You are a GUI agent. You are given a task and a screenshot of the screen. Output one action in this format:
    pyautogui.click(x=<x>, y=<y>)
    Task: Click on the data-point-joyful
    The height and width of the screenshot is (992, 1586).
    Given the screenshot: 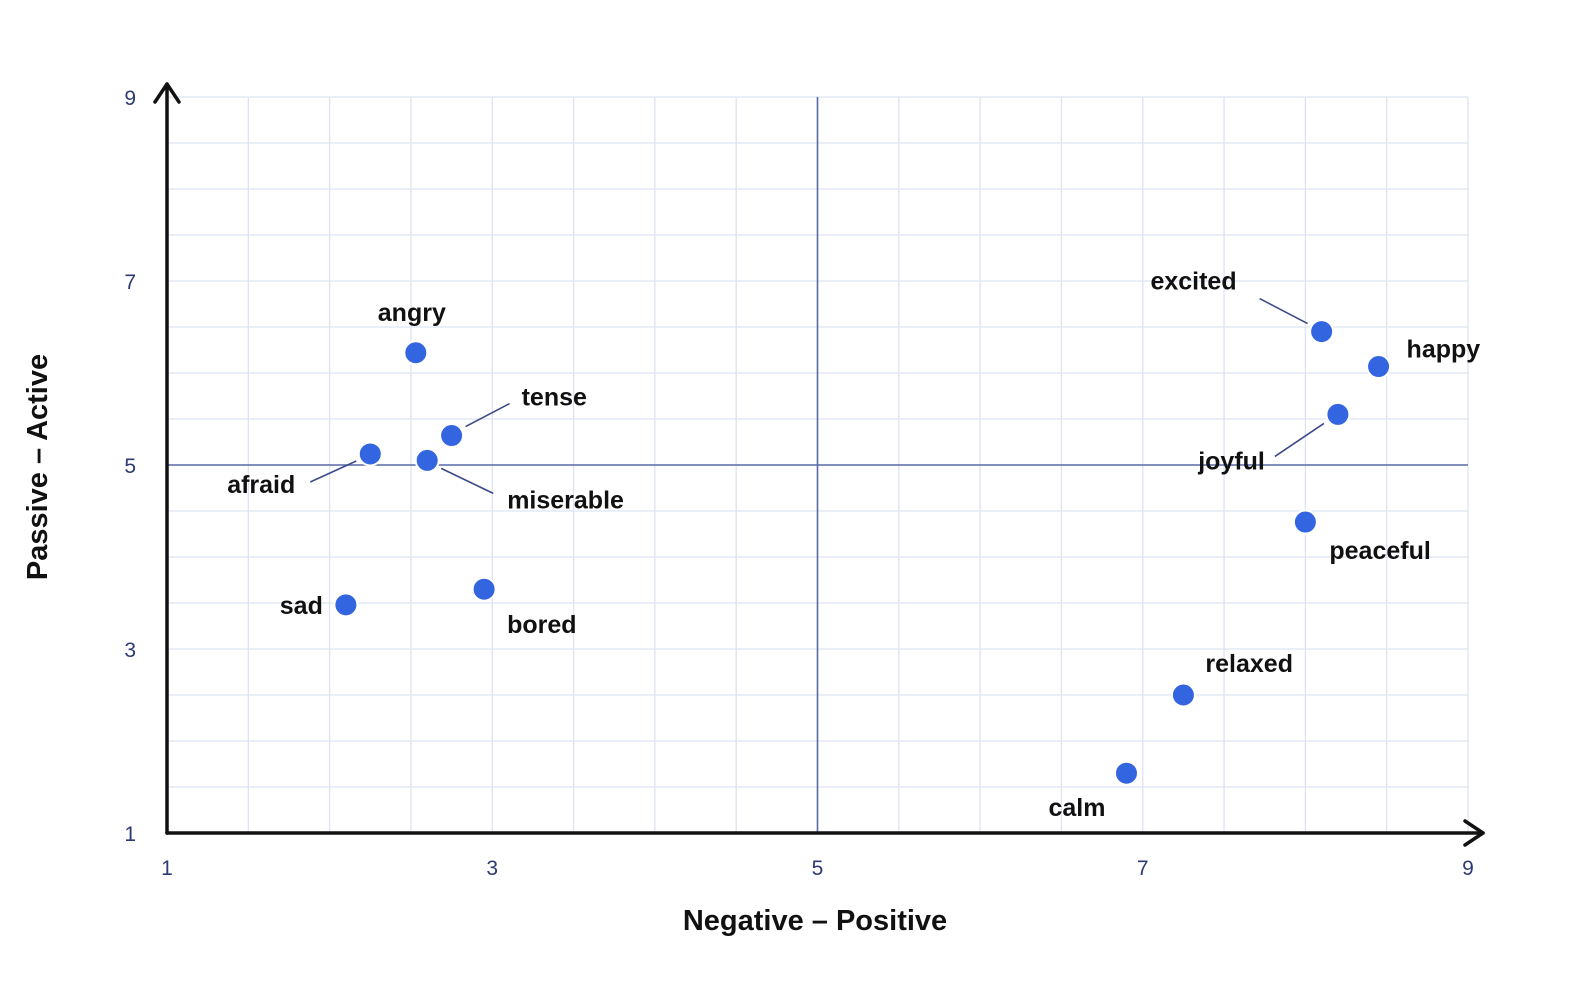 What is the action you would take?
    pyautogui.click(x=1338, y=414)
    